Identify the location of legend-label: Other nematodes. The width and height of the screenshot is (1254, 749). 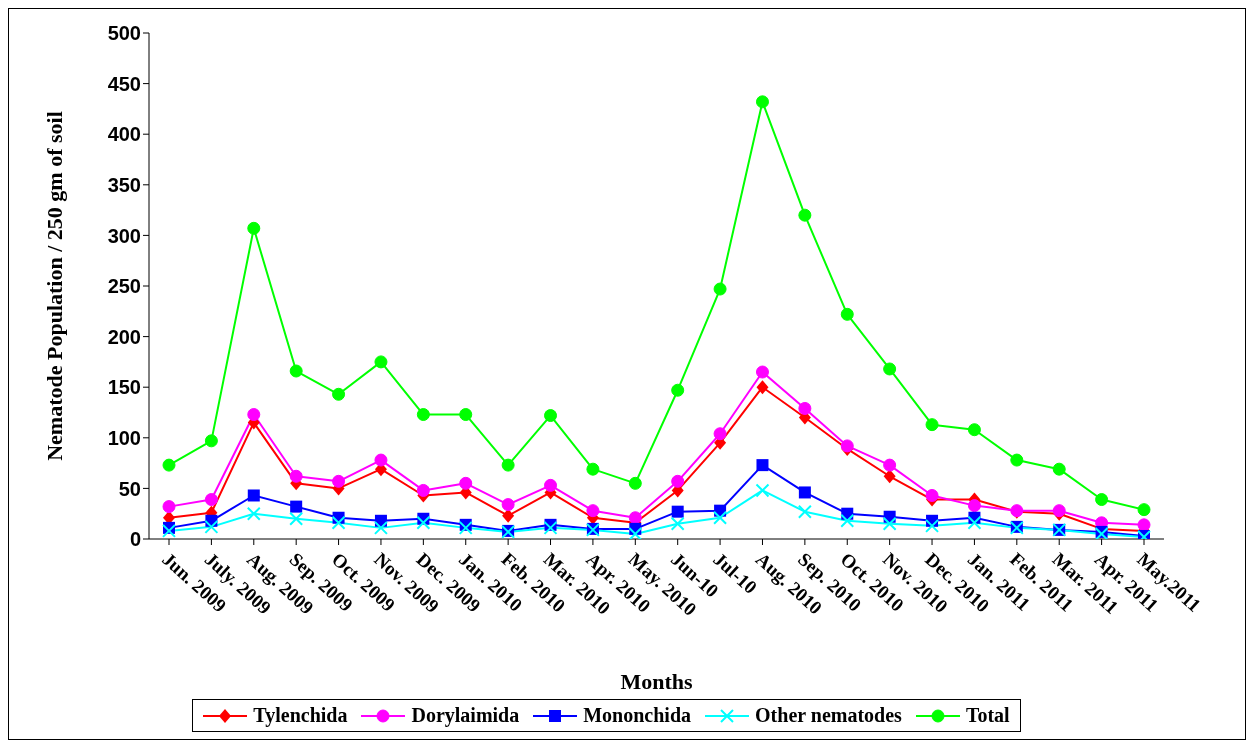
(828, 715).